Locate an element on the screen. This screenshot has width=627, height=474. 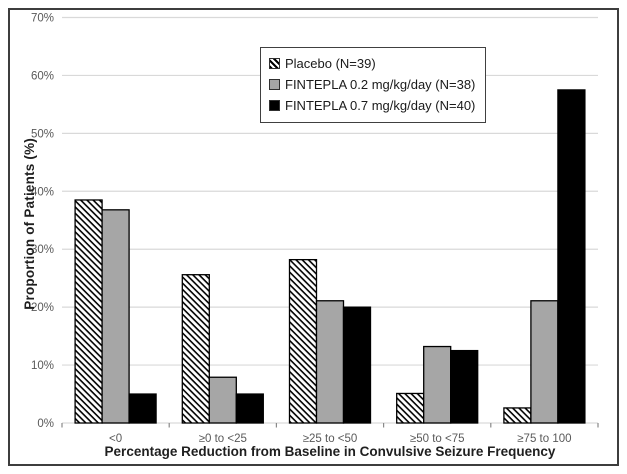
x-tick-label: ≥25 to <50 is located at coordinates (330, 439).